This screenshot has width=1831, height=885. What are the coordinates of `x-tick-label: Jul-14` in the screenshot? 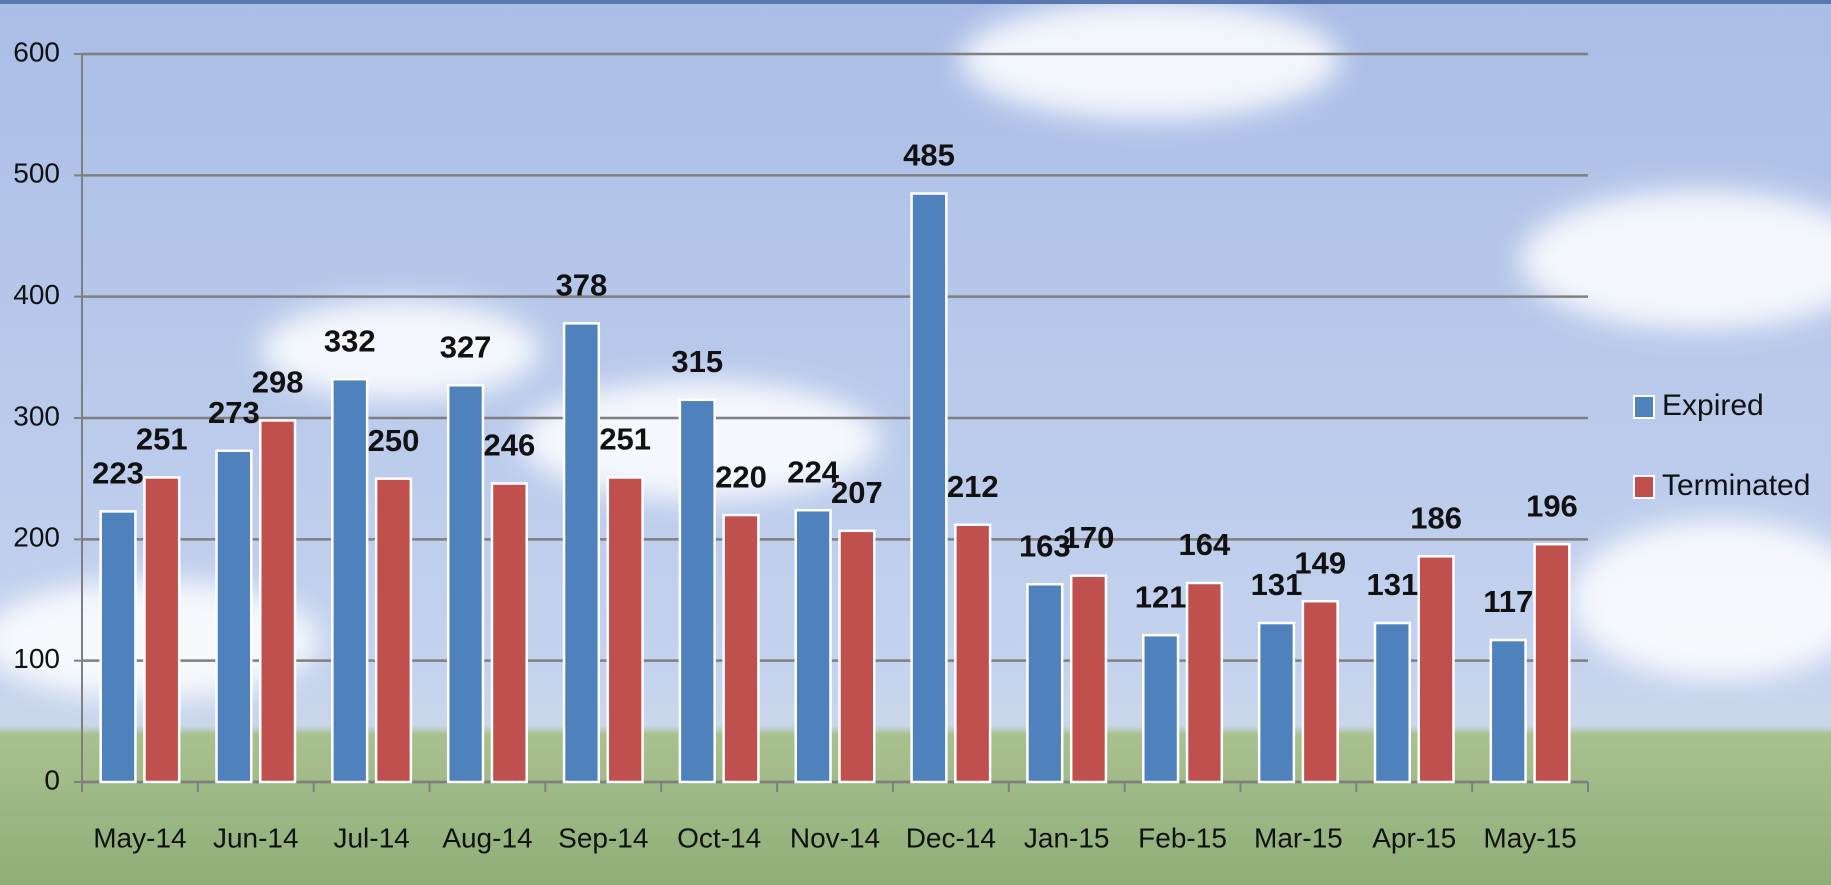 It's located at (371, 837).